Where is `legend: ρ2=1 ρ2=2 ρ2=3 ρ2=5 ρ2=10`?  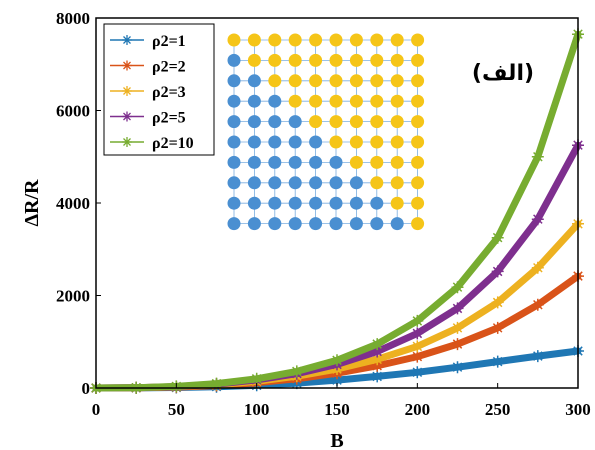
legend: ρ2=1 ρ2=2 ρ2=3 ρ2=5 ρ2=10 is located at coordinates (159, 89).